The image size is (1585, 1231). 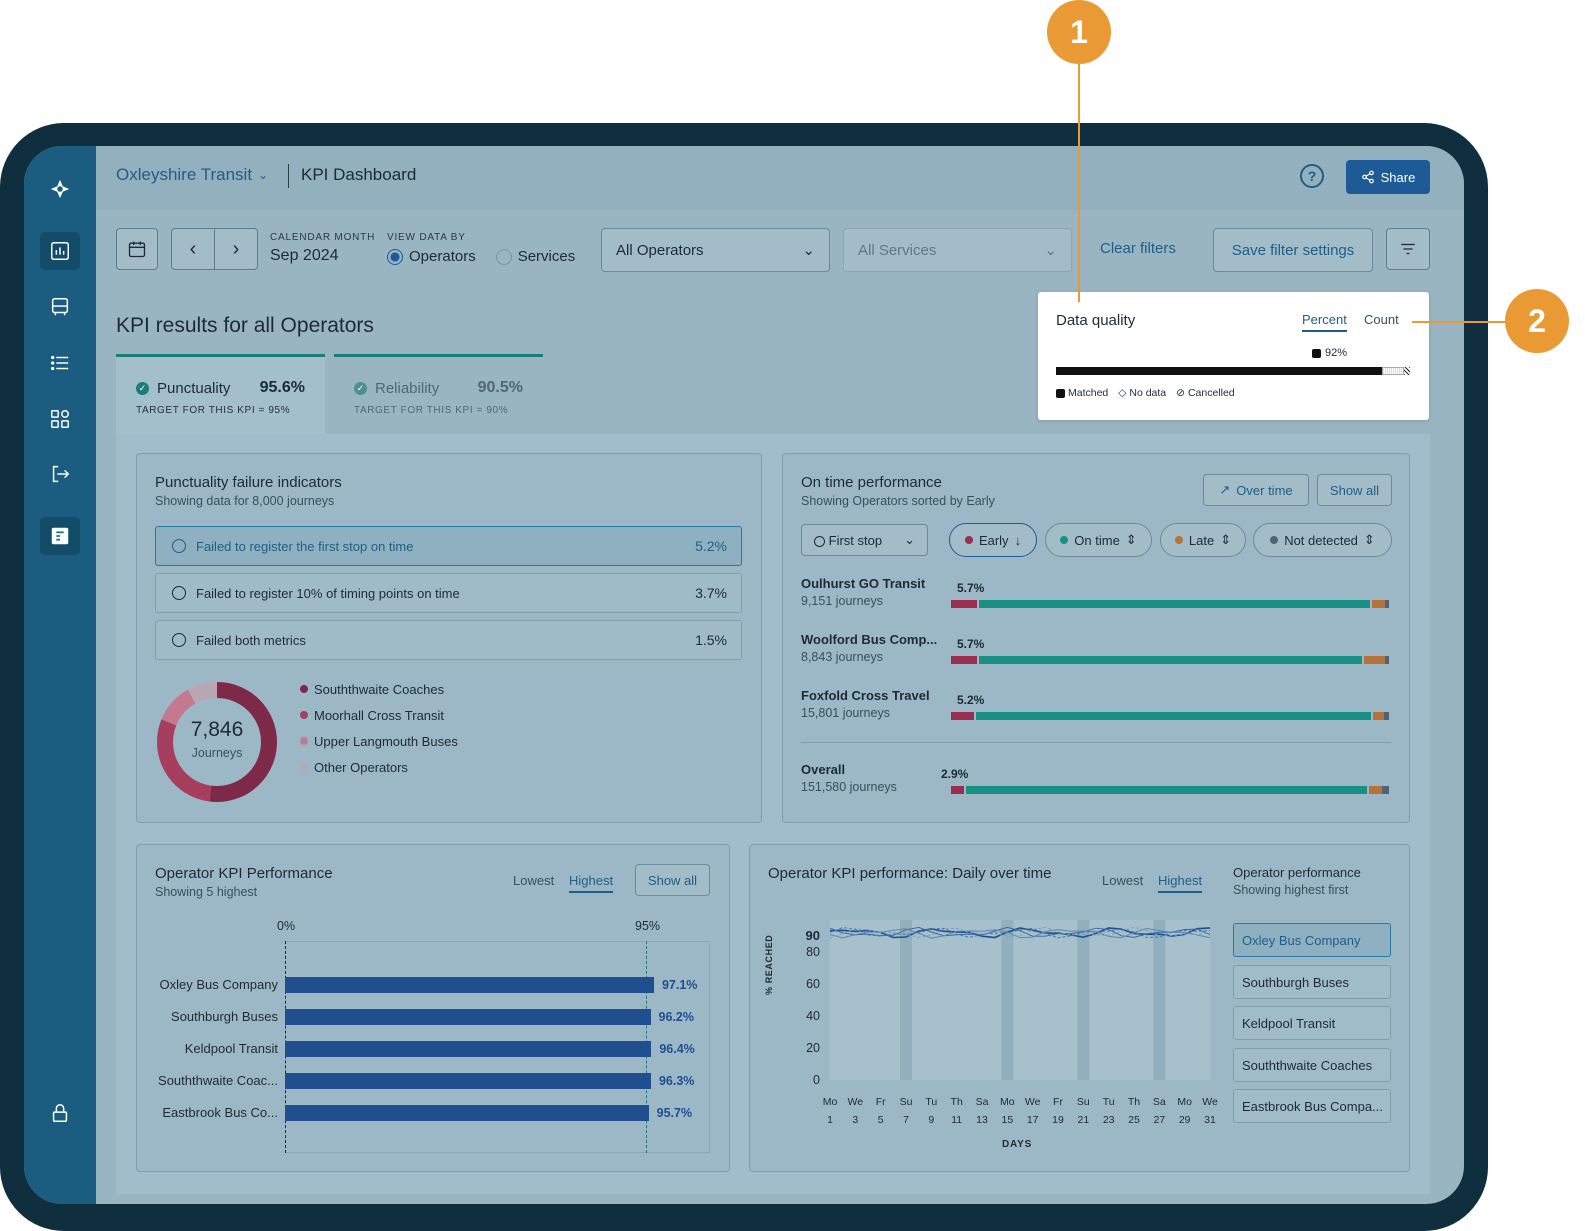 I want to click on dashboard-icon, so click(x=60, y=251).